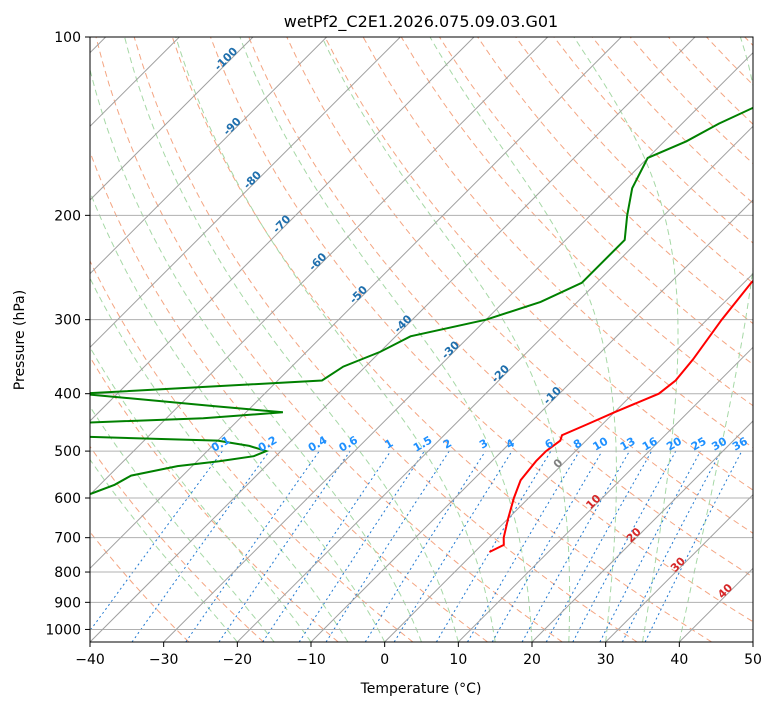 The width and height of the screenshot is (775, 708). What do you see at coordinates (418, 655) in the screenshot?
I see `x-axis-ticks: −40 −30 −20 −10 0 10 20 30 40 50` at bounding box center [418, 655].